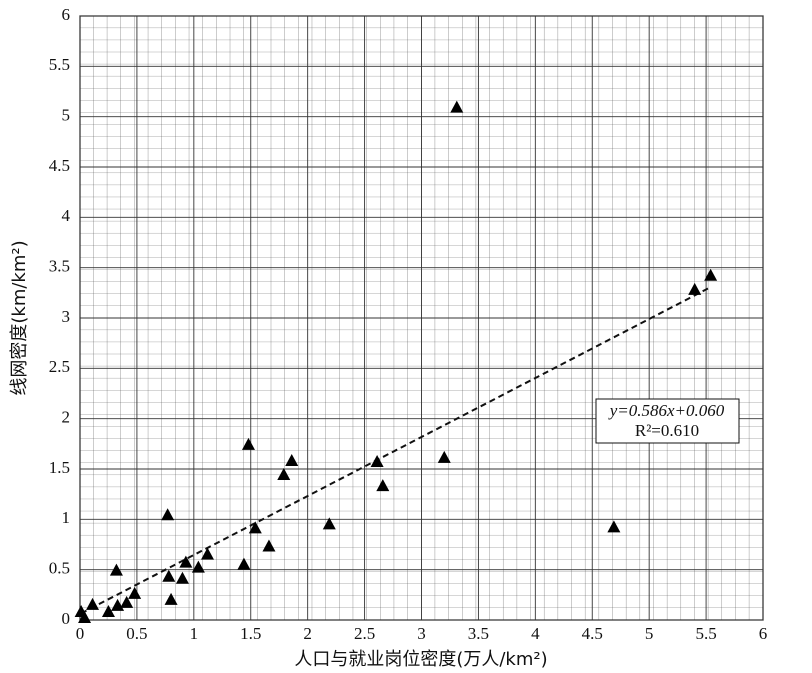  Describe the element at coordinates (59, 64) in the screenshot. I see `y-tick-label: 5.5` at that location.